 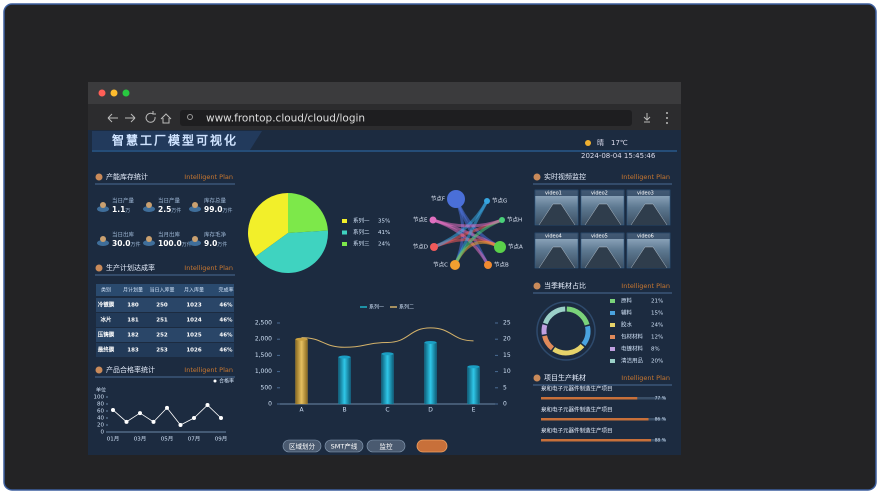 What do you see at coordinates (166, 118) in the screenshot?
I see `home-button` at bounding box center [166, 118].